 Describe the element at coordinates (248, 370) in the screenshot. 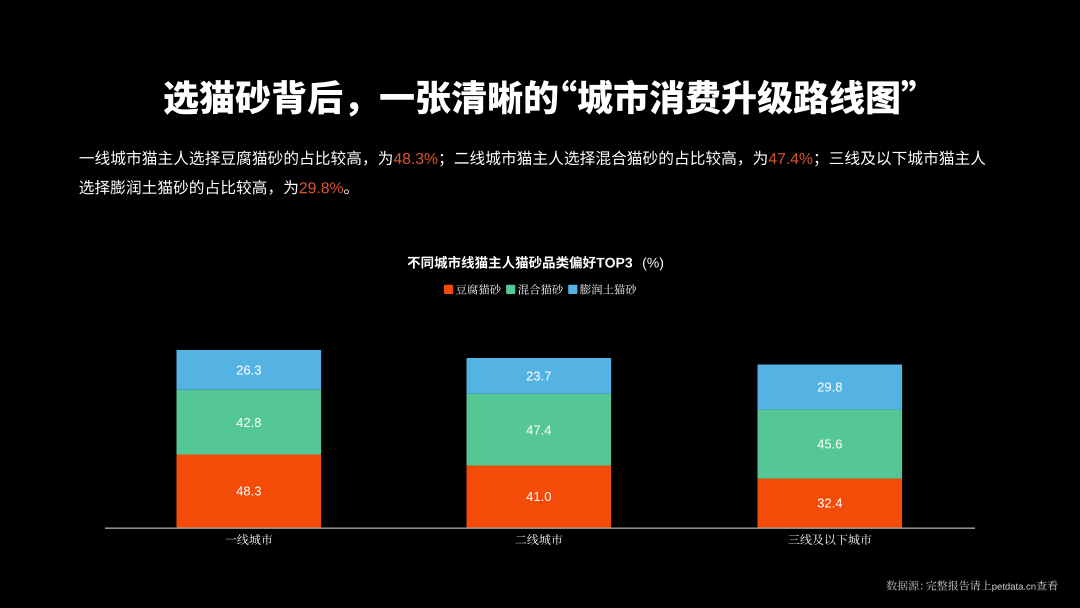

I see `svg-text: 26.3` at that location.